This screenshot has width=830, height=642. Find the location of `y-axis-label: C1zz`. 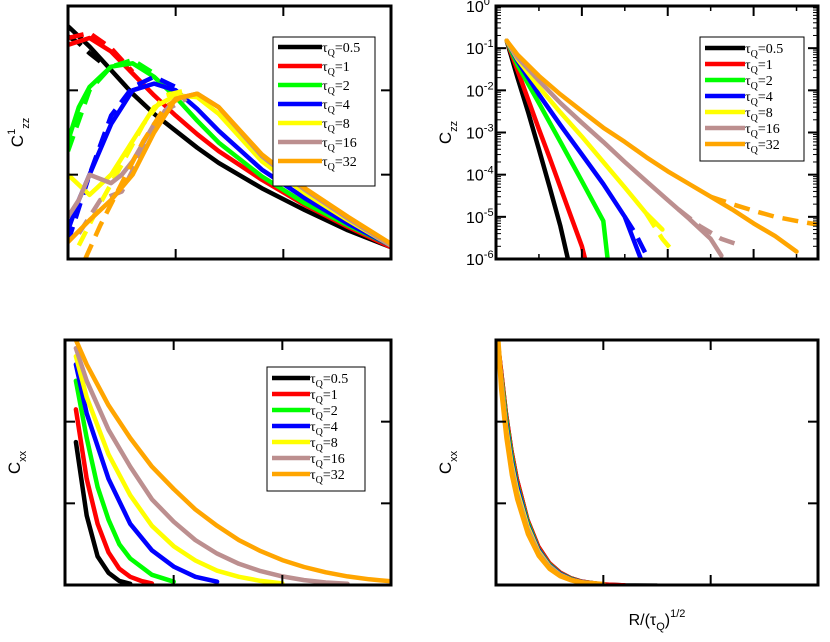

y-axis-label: C1zz is located at coordinates (19, 132).